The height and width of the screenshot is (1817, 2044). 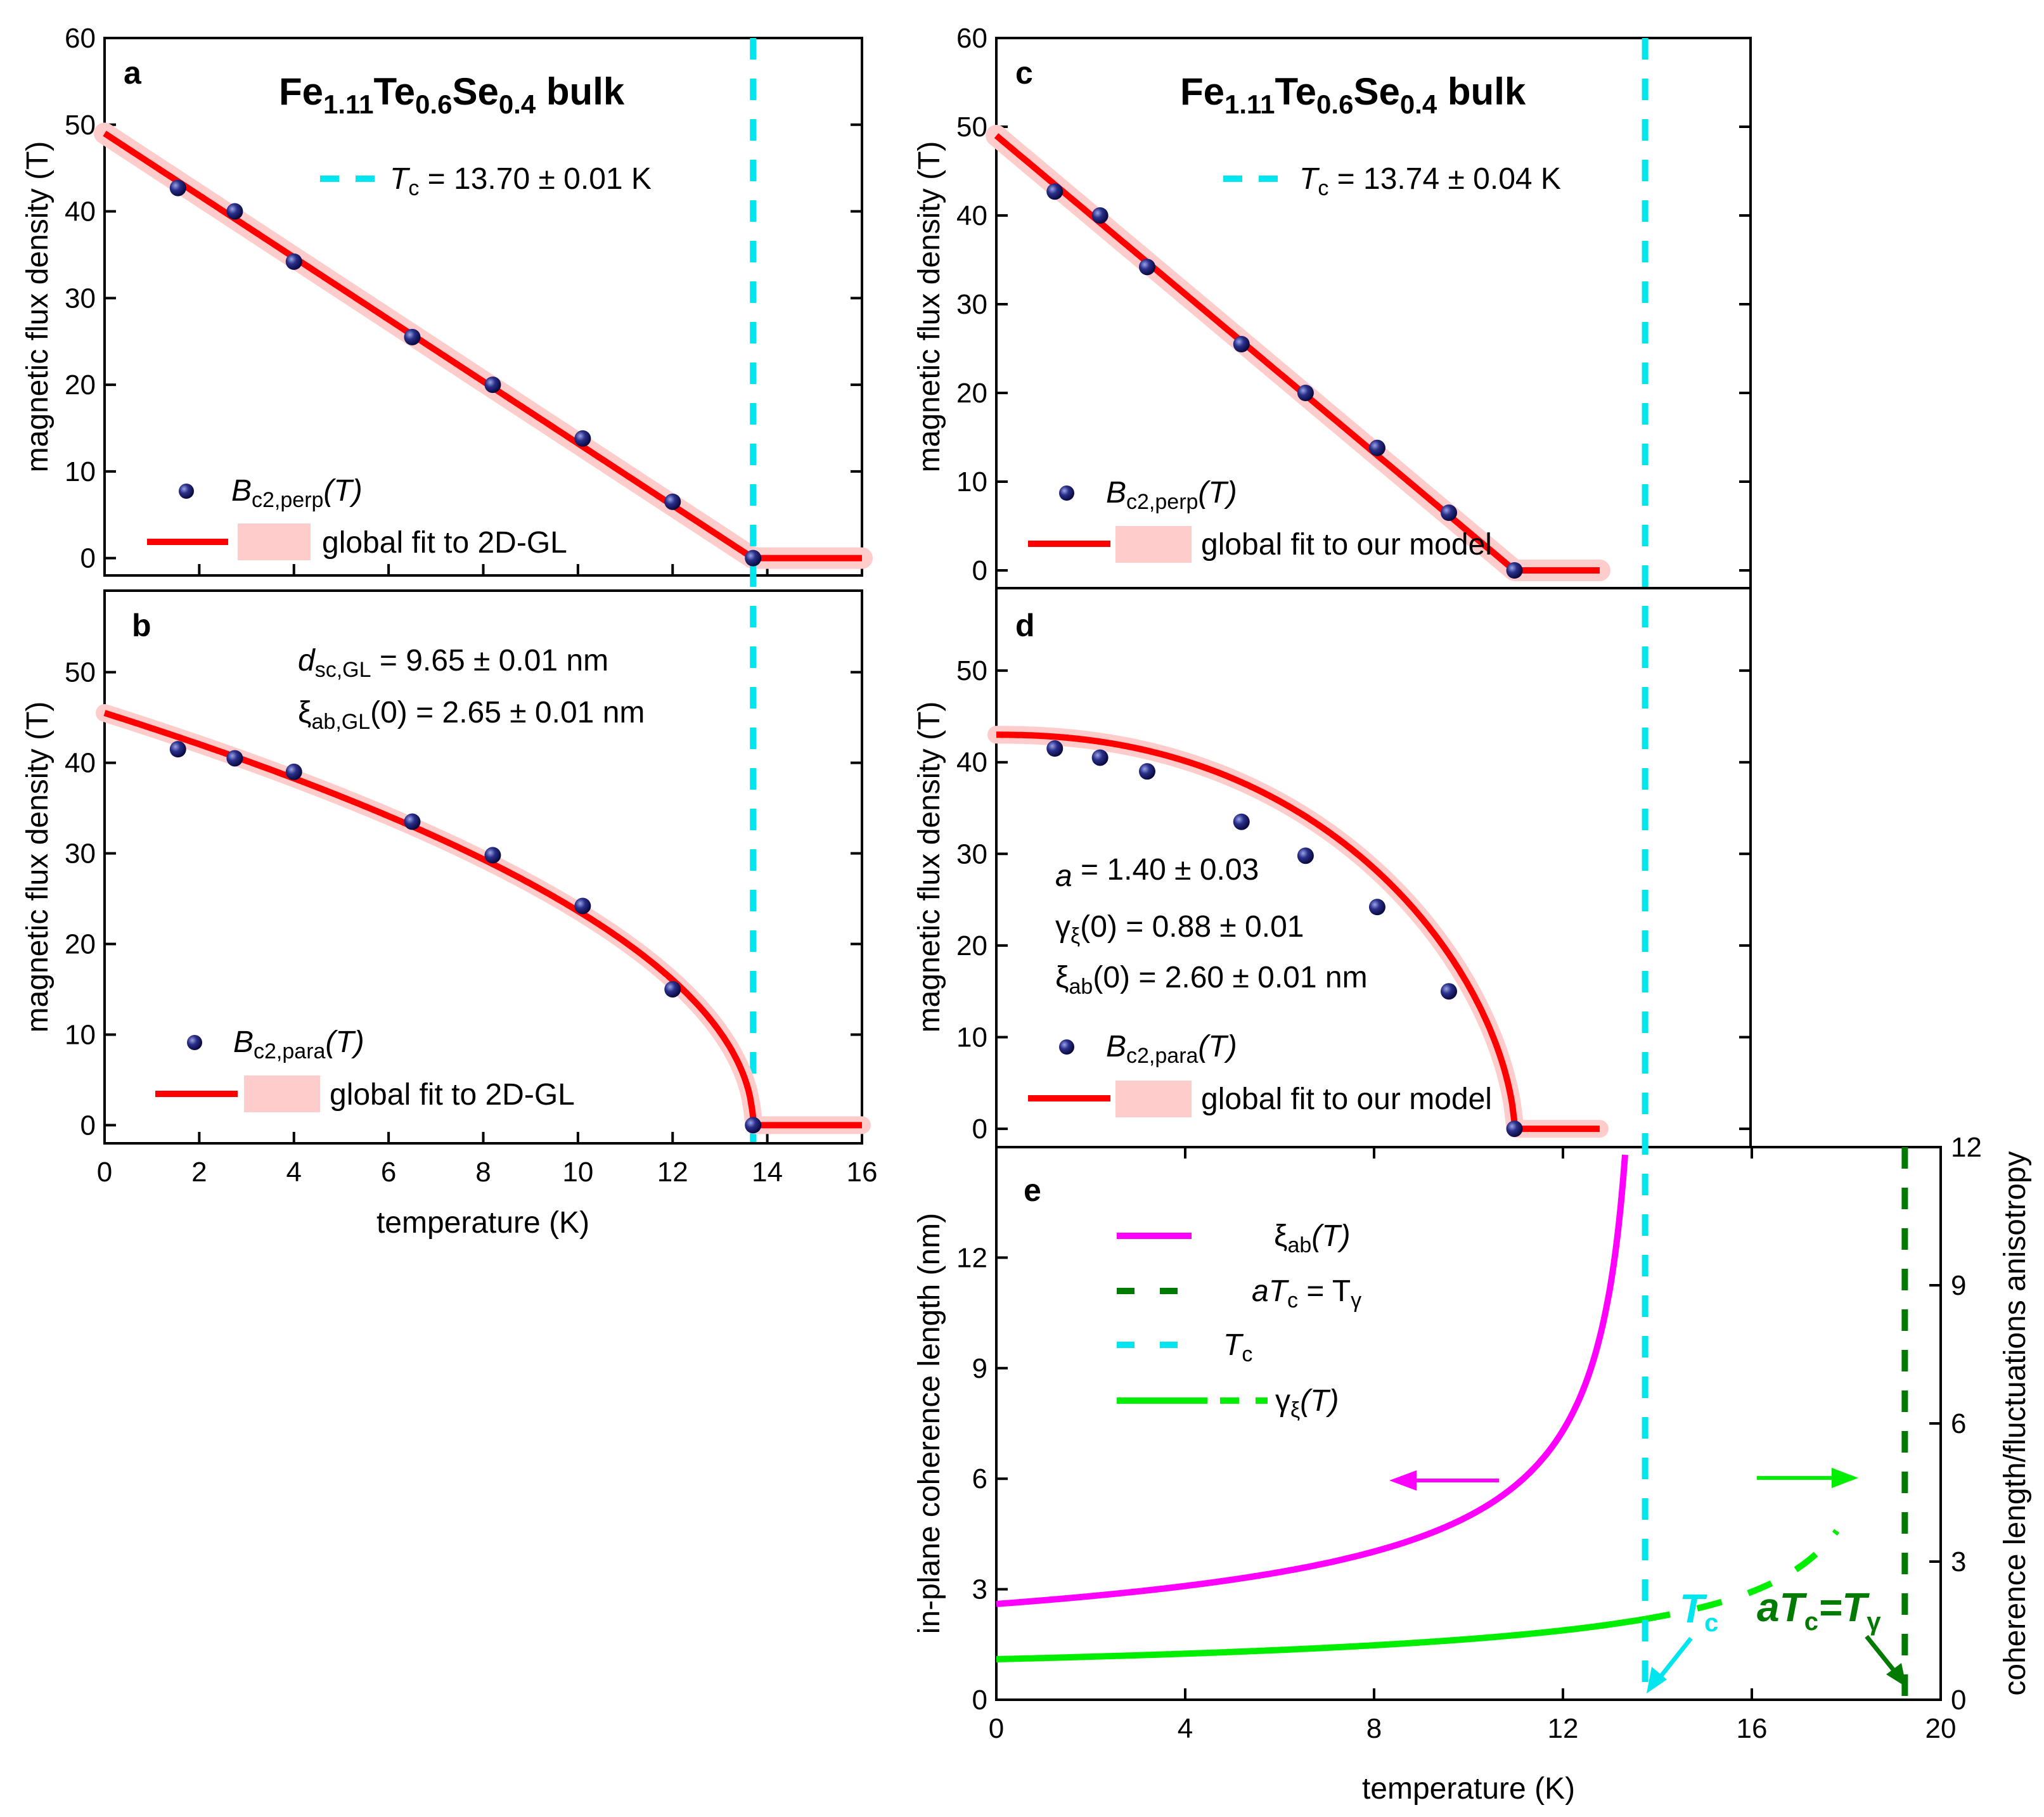 What do you see at coordinates (929, 867) in the screenshot?
I see `y-axis-label-d: magnetic flux density (T)` at bounding box center [929, 867].